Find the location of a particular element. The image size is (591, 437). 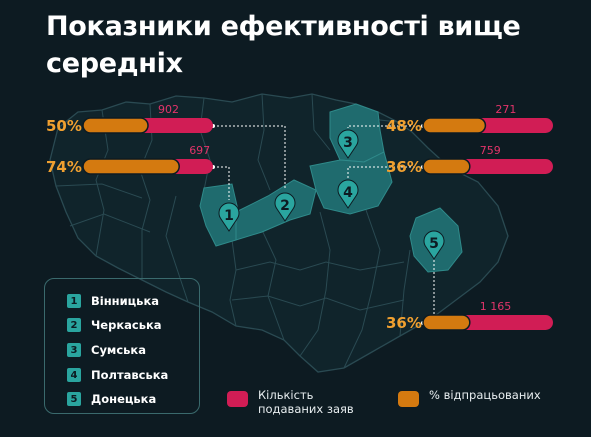

region-marker: 2 is located at coordinates (285, 207).